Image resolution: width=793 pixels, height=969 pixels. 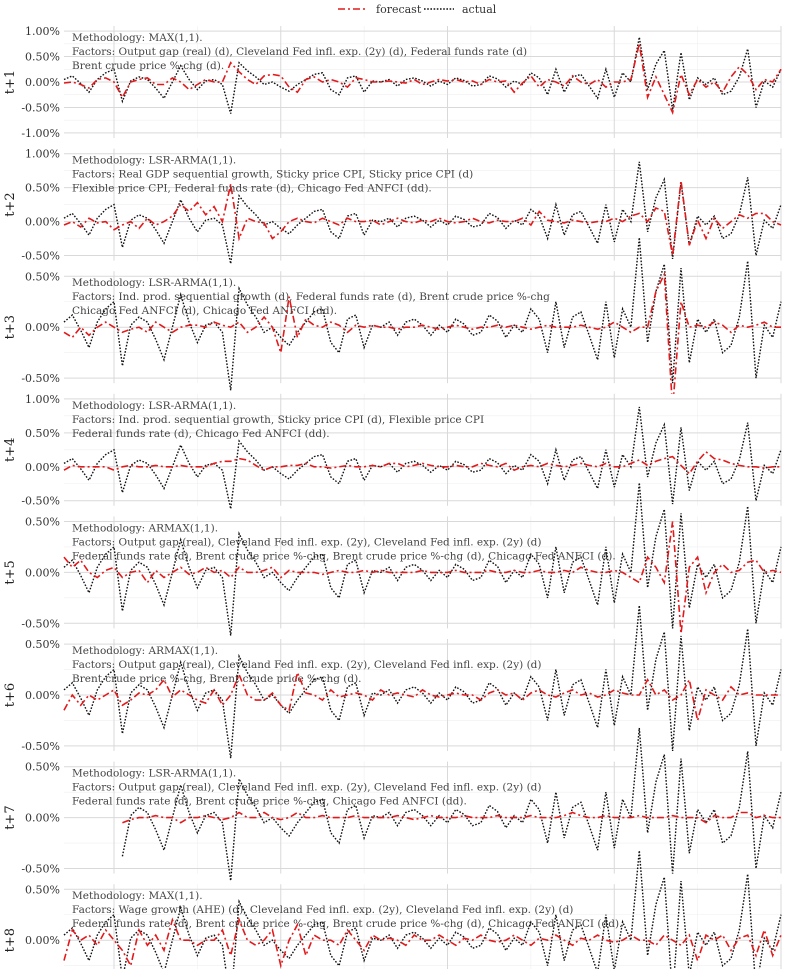 What do you see at coordinates (10, 450) in the screenshot?
I see `panel-strip-label: t+4` at bounding box center [10, 450].